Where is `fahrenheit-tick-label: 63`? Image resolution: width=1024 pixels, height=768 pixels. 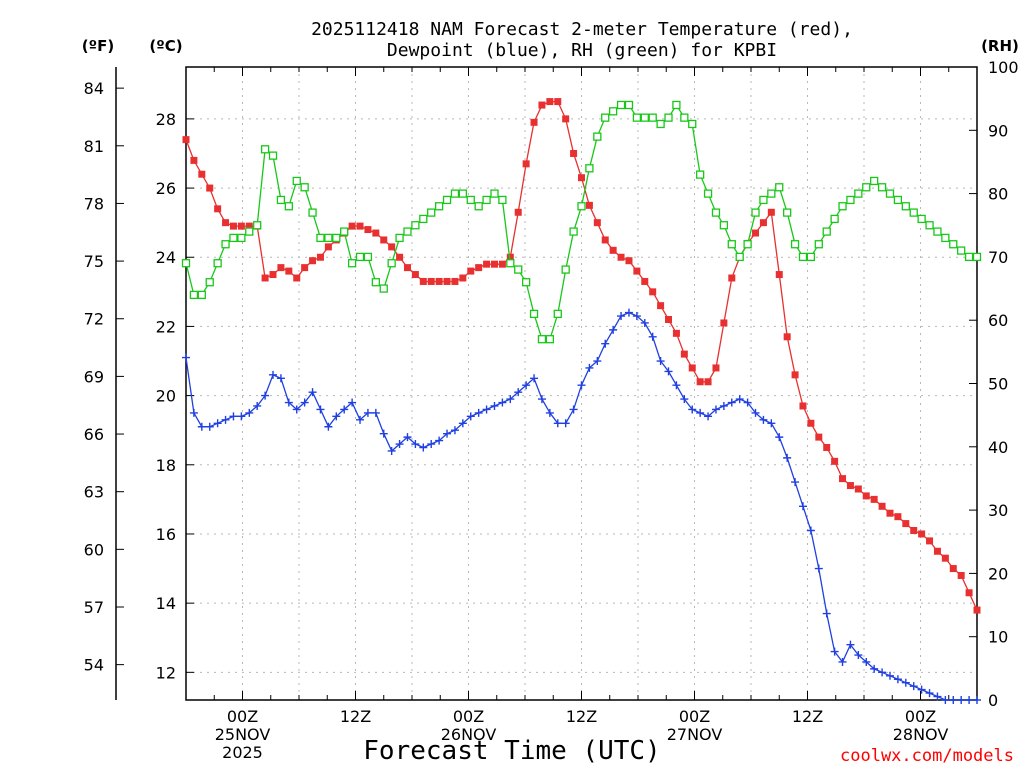 fahrenheit-tick-label: 63 is located at coordinates (94, 492).